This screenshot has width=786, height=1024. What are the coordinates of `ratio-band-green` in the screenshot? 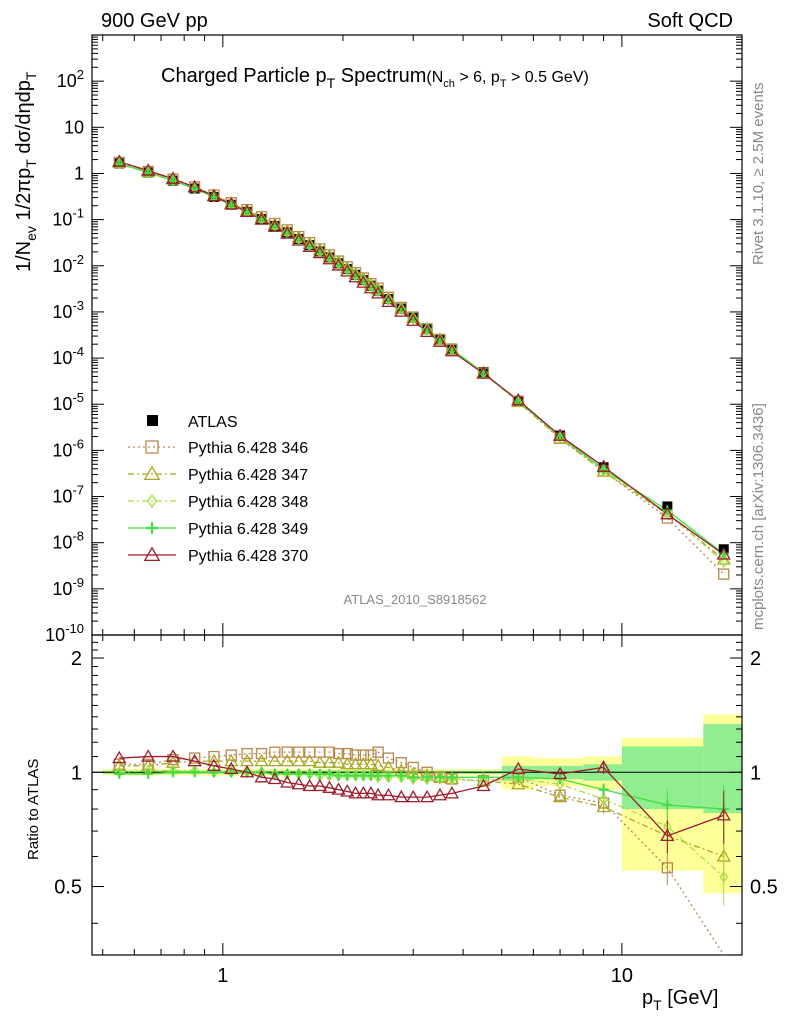 It's located at (722, 769).